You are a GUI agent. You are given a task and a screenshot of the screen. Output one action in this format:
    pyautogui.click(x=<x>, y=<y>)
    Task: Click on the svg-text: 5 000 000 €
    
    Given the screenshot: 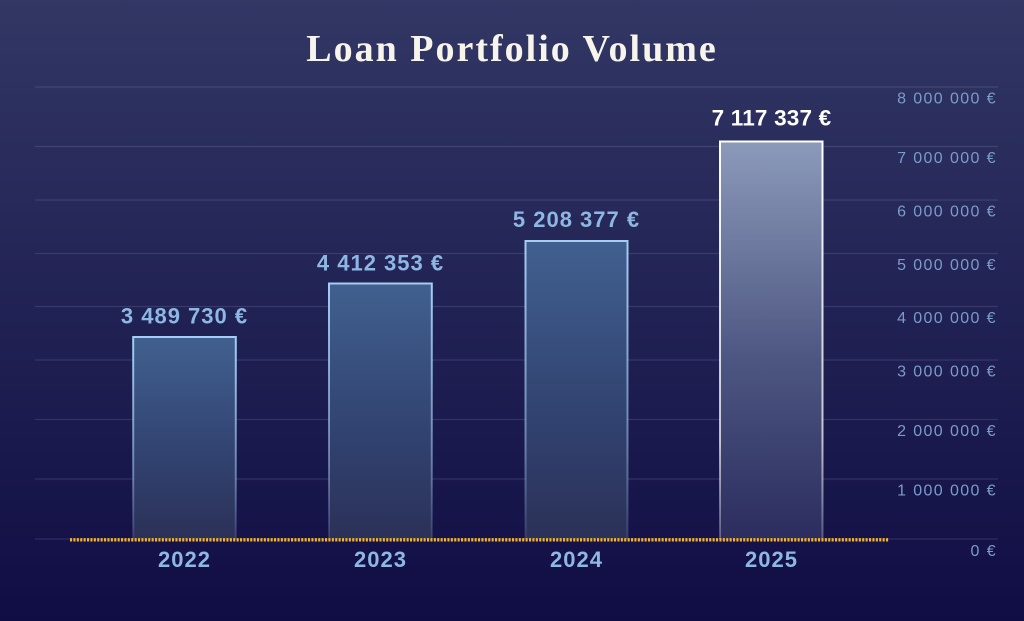 What is the action you would take?
    pyautogui.click(x=947, y=265)
    